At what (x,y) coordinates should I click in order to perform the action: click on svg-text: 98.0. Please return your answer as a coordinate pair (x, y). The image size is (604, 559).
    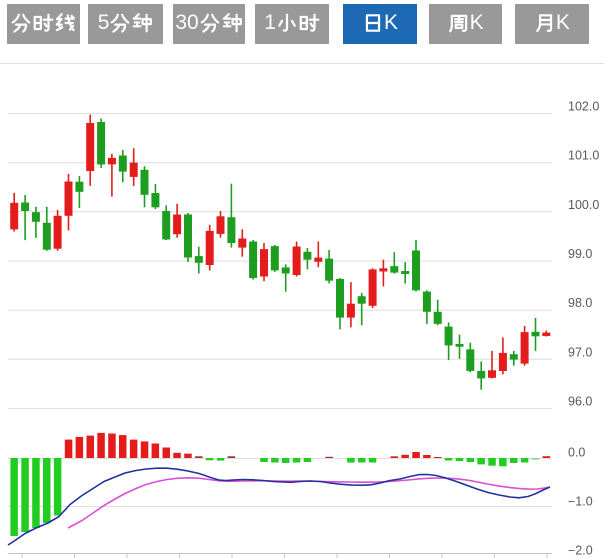
    Looking at the image, I should click on (580, 303).